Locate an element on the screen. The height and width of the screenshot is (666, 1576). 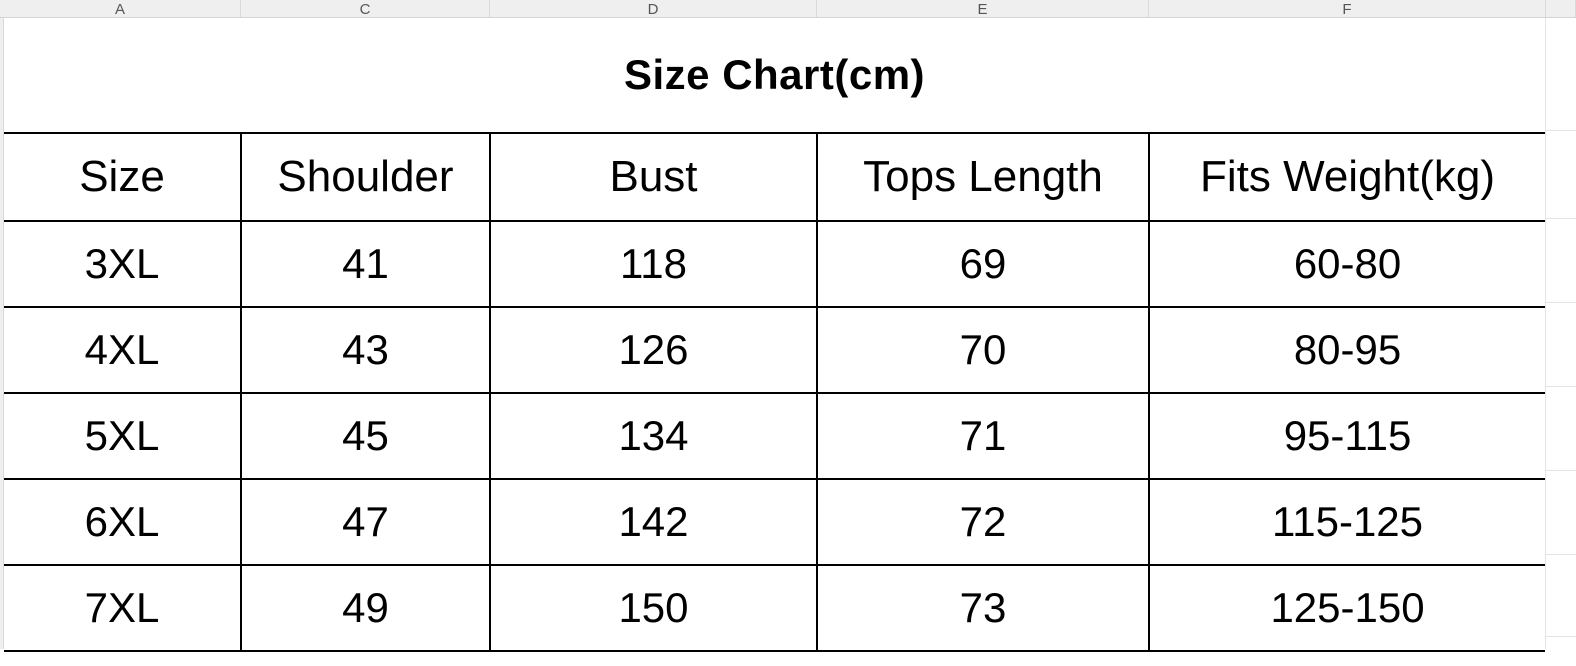
cell-value: 4XL is located at coordinates (122, 349).